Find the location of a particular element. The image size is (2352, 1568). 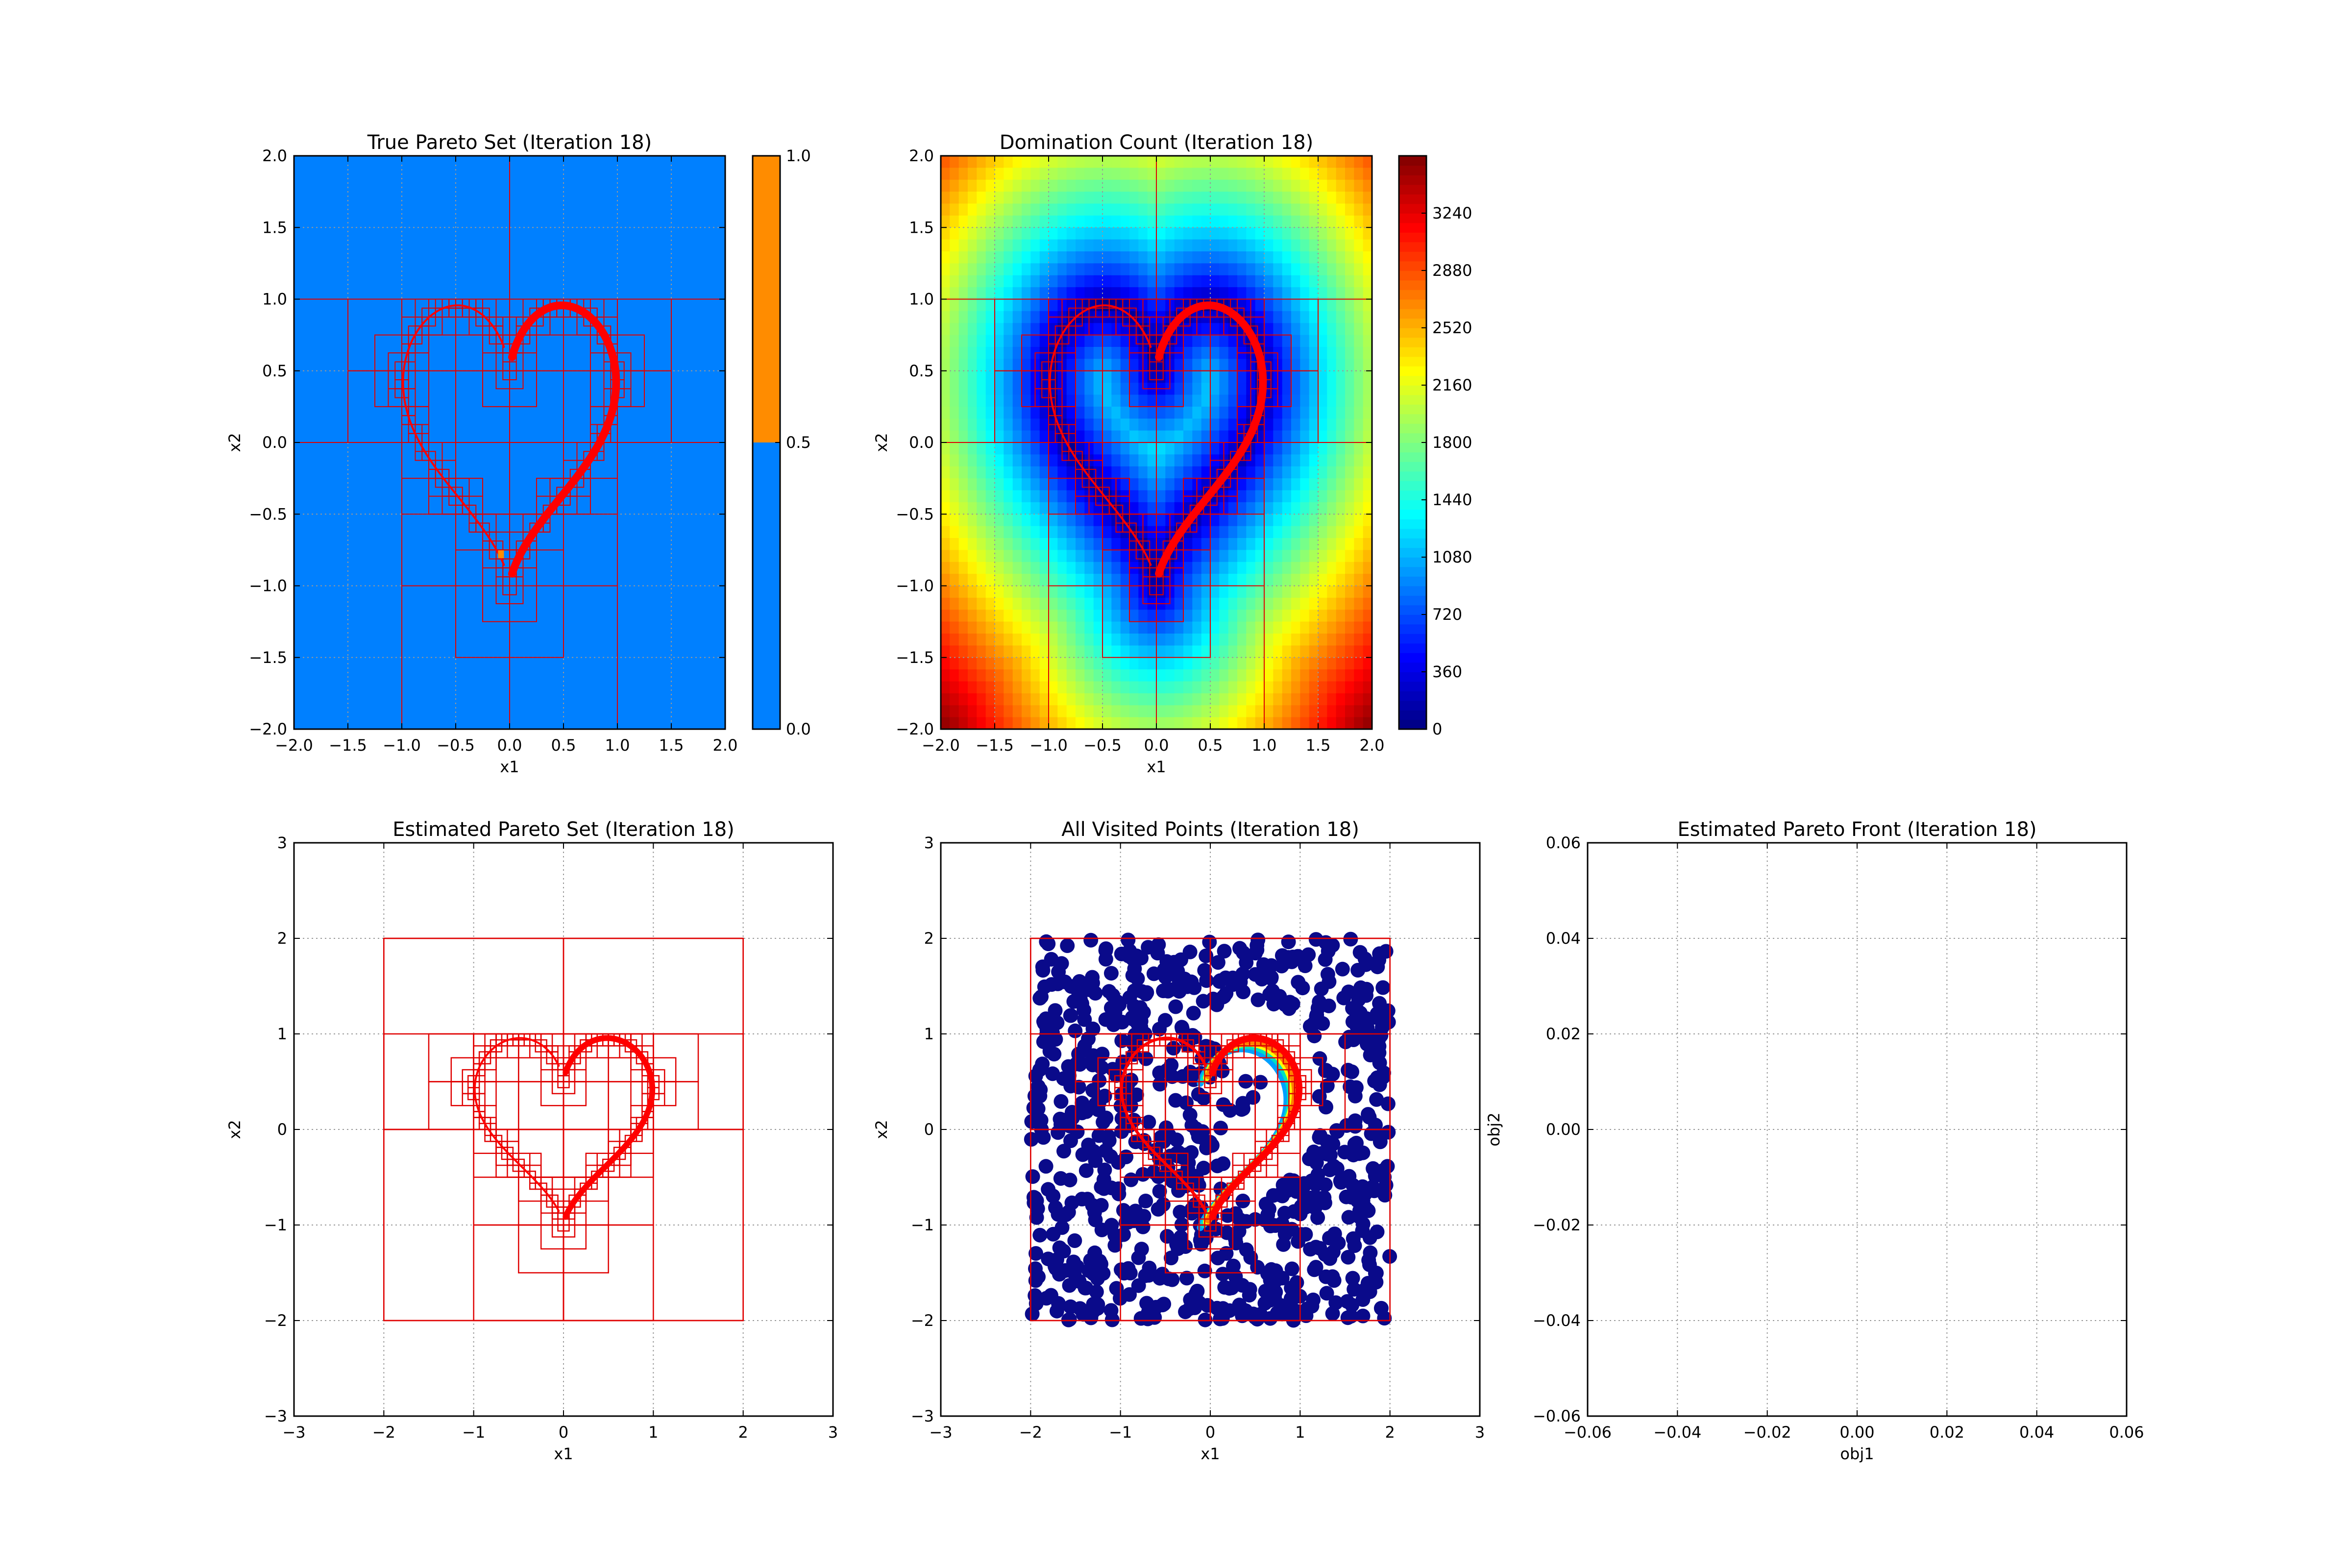

colorbar-tick-label: 1440 is located at coordinates (1452, 499).